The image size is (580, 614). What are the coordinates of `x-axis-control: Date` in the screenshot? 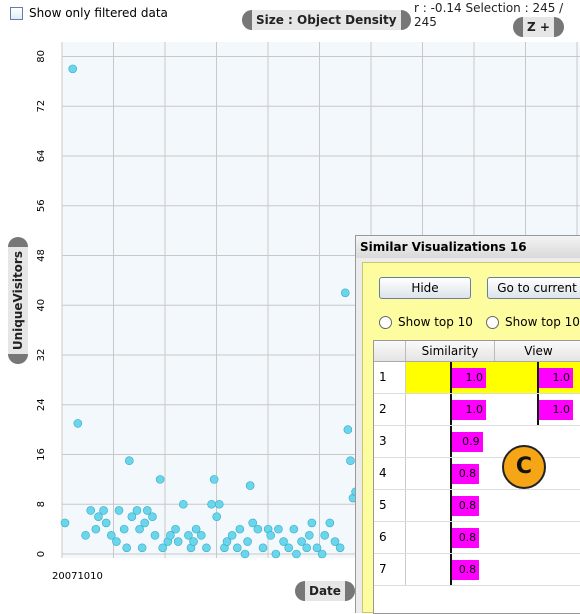 It's located at (325, 591).